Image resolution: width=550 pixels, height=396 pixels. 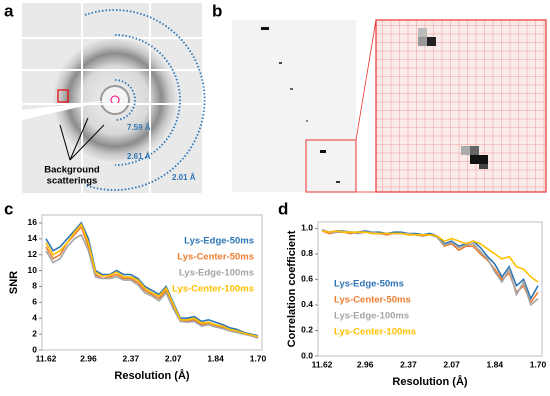 What do you see at coordinates (307, 228) in the screenshot?
I see `y-tick-label: 1.0` at bounding box center [307, 228].